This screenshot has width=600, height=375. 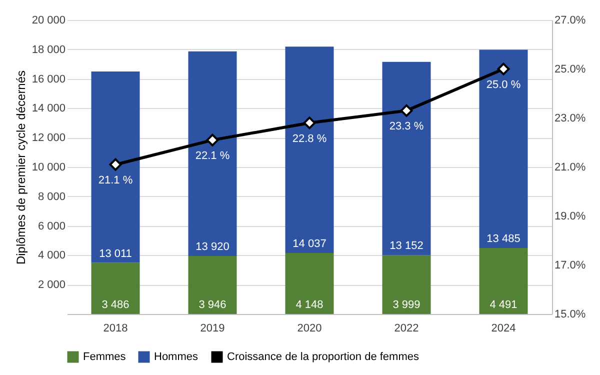 I want to click on legend-label: Femmes, so click(x=104, y=357).